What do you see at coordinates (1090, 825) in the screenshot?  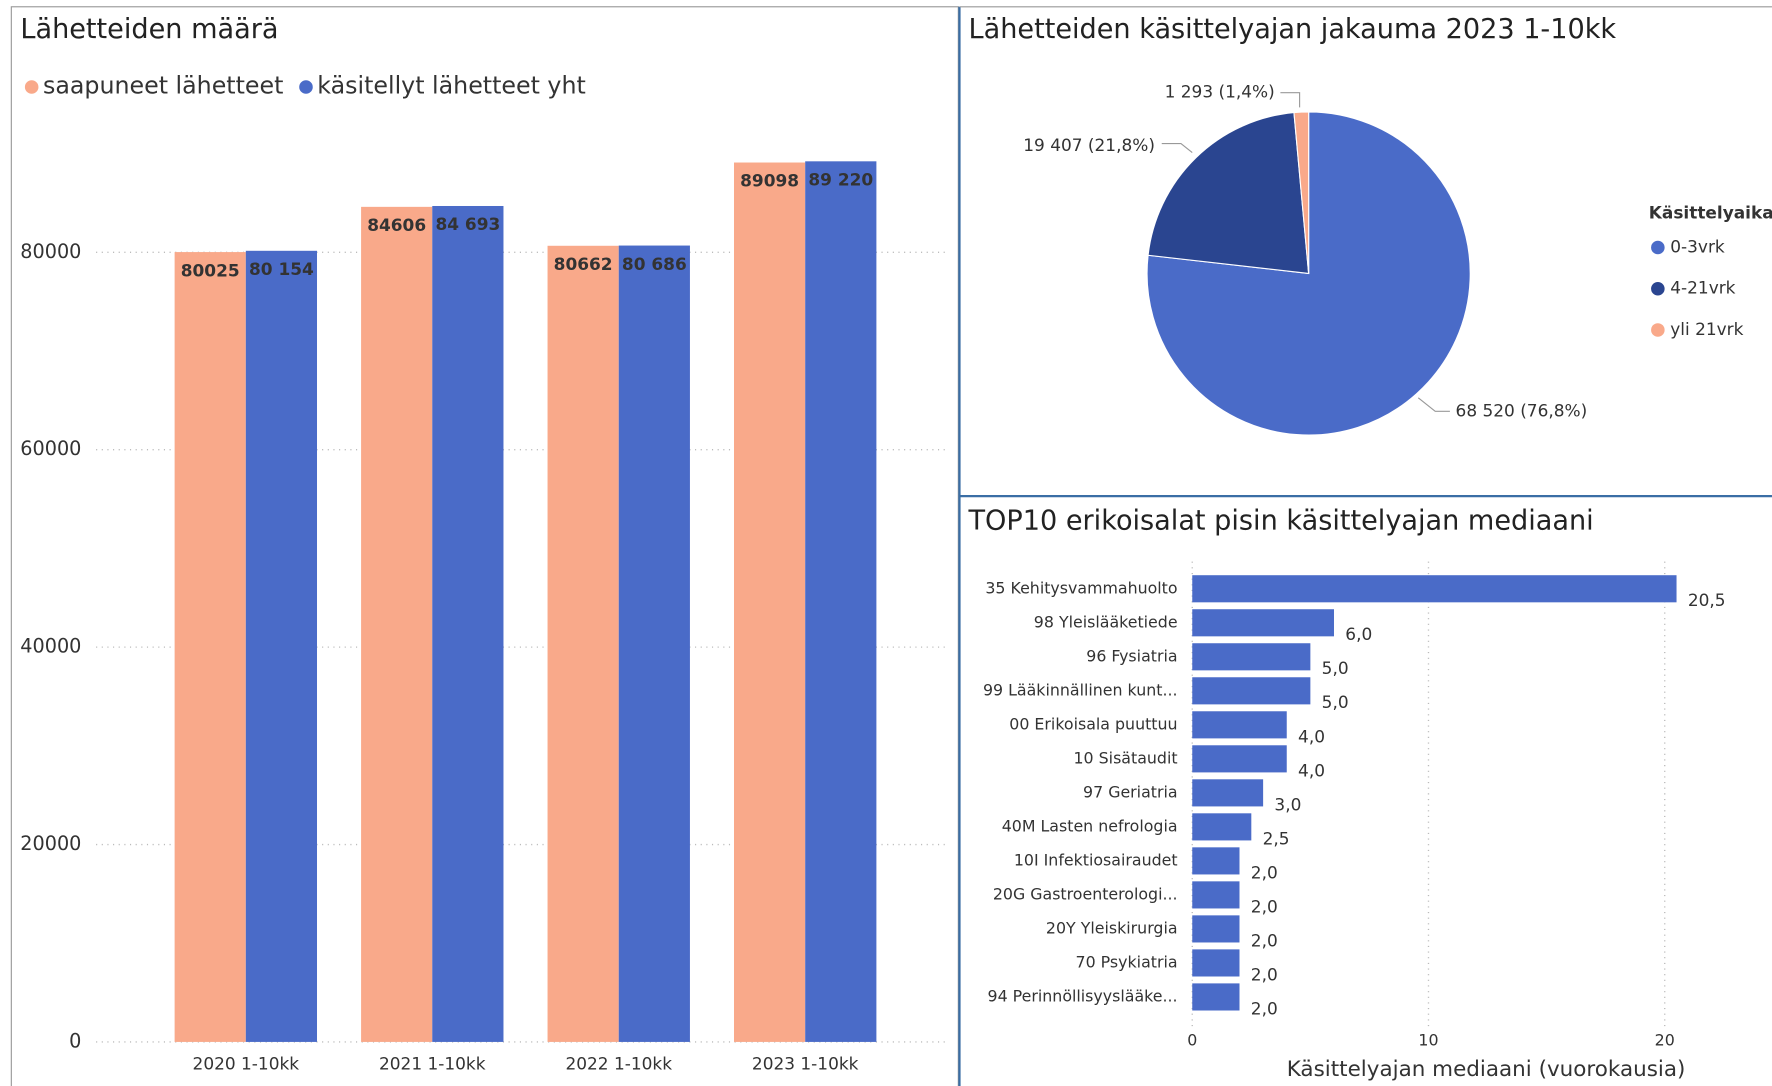 I see `y-tick-label: 40M Lasten nefrologia` at bounding box center [1090, 825].